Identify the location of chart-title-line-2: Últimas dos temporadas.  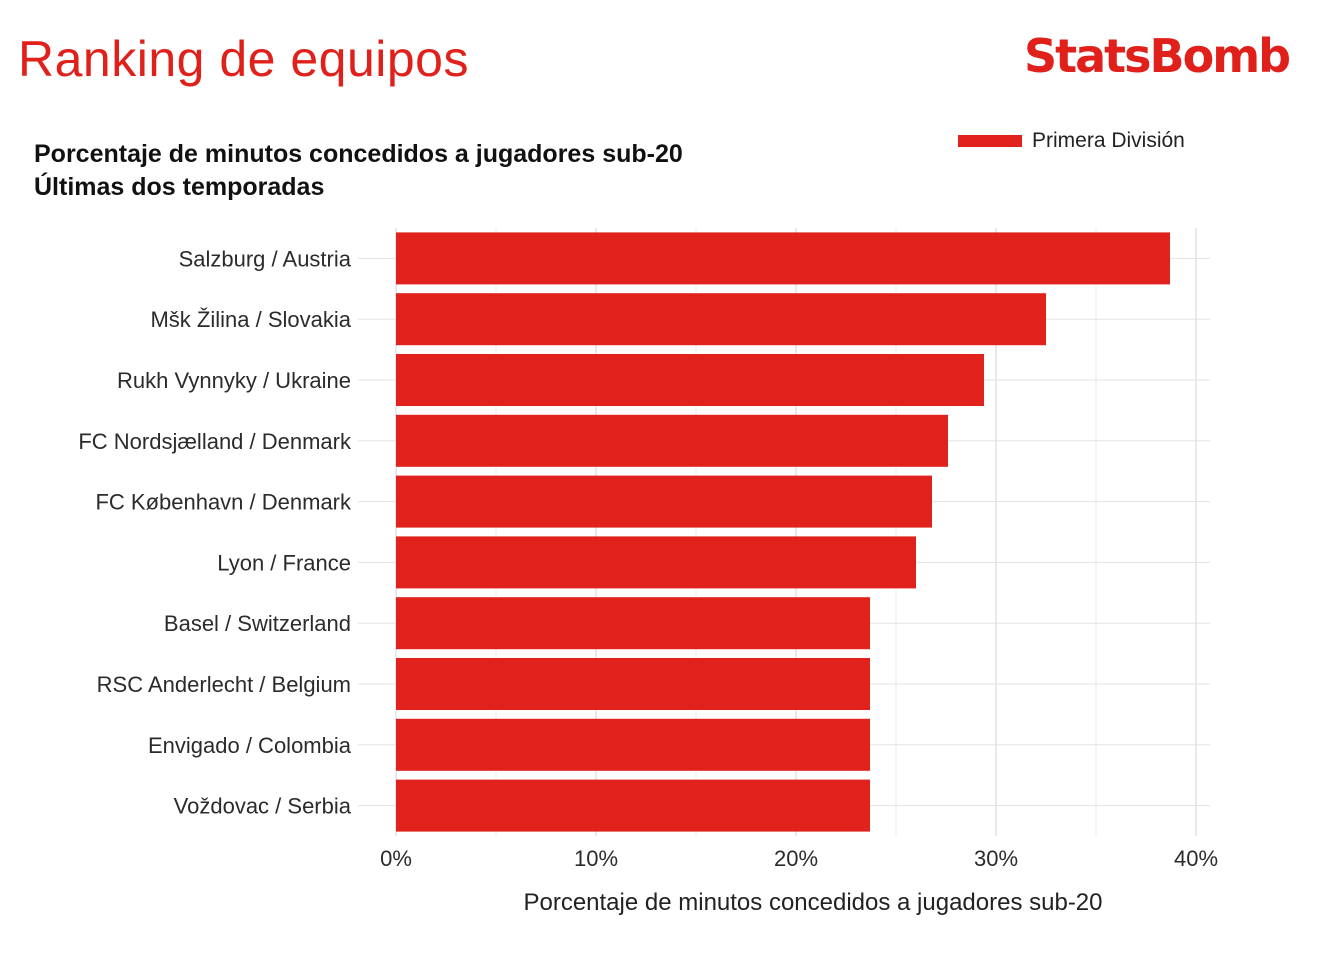
(179, 187).